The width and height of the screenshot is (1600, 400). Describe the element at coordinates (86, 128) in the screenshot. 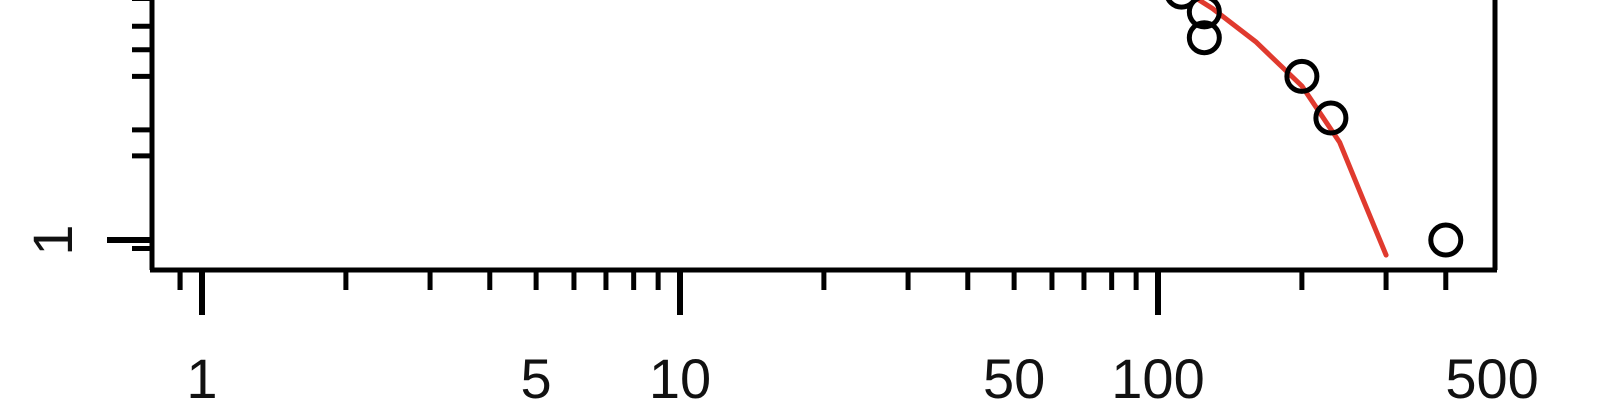

I see `y-axis: 1` at that location.